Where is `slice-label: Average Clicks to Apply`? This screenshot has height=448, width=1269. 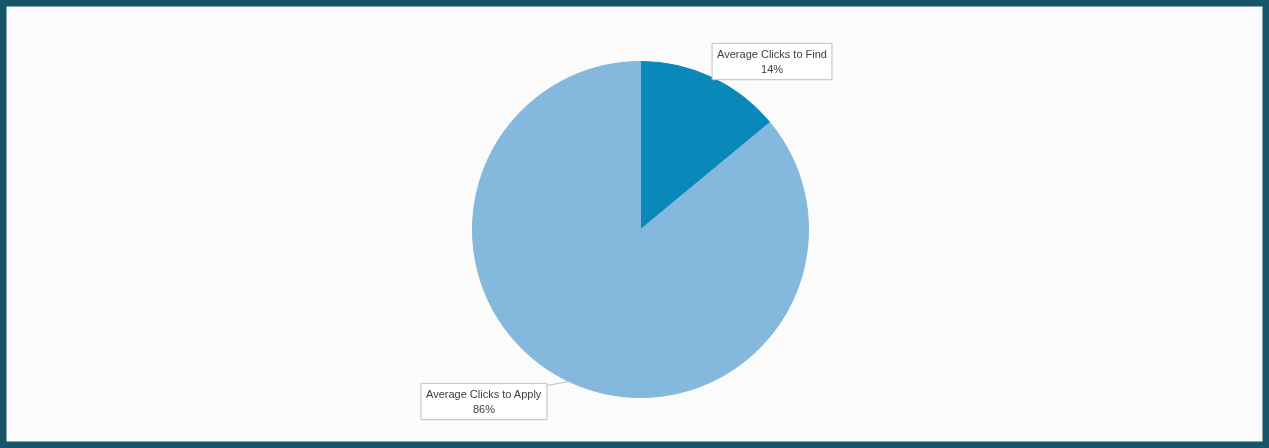 slice-label: Average Clicks to Apply is located at coordinates (483, 394).